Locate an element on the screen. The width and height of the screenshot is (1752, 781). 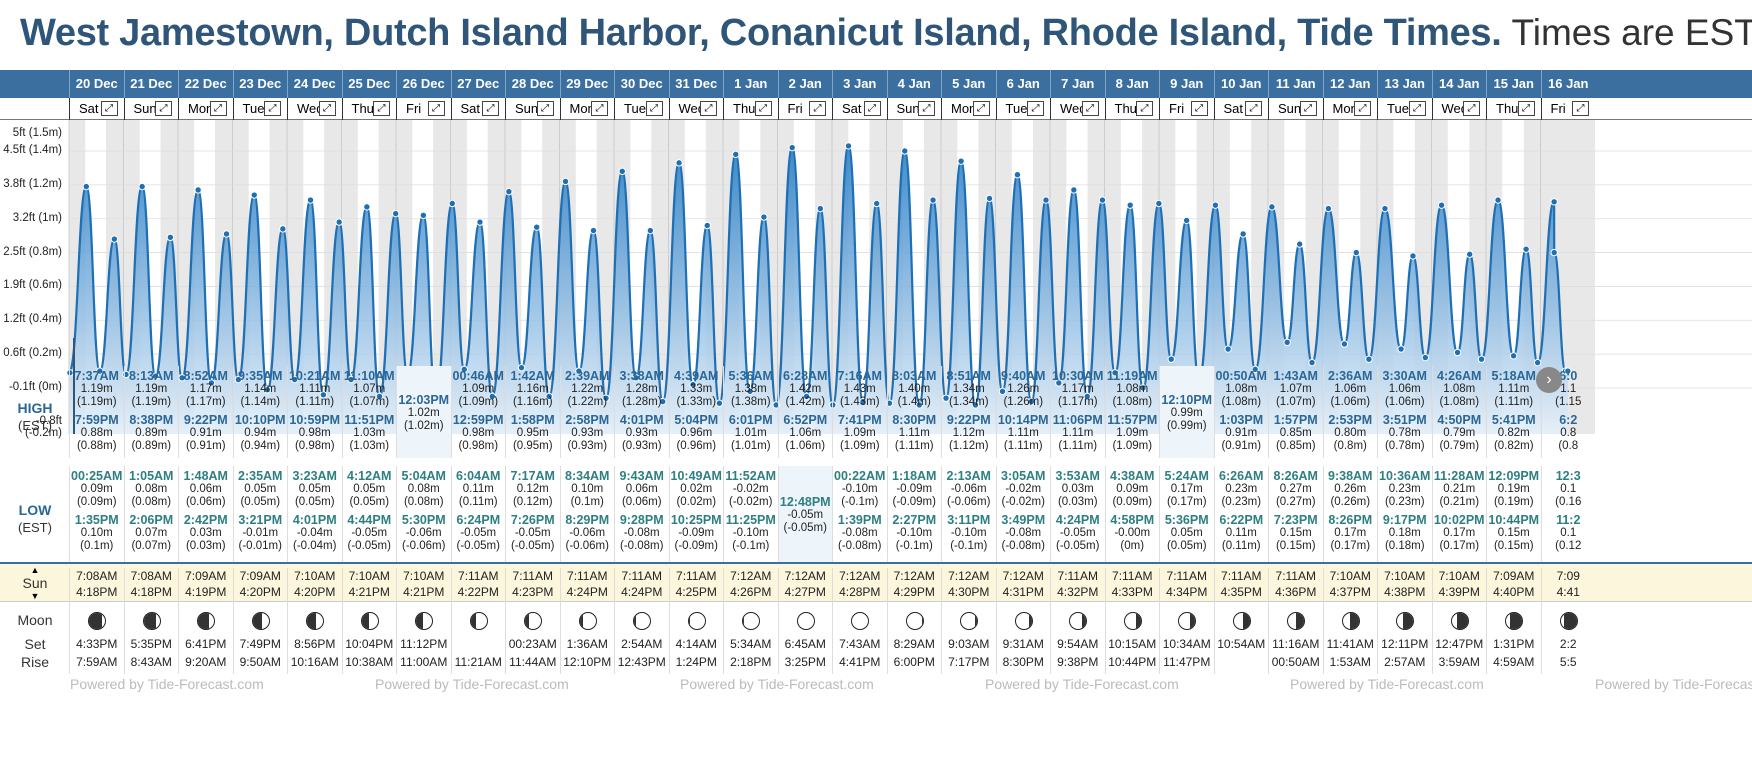
sunrise-time: 7:09AM is located at coordinates (260, 576).